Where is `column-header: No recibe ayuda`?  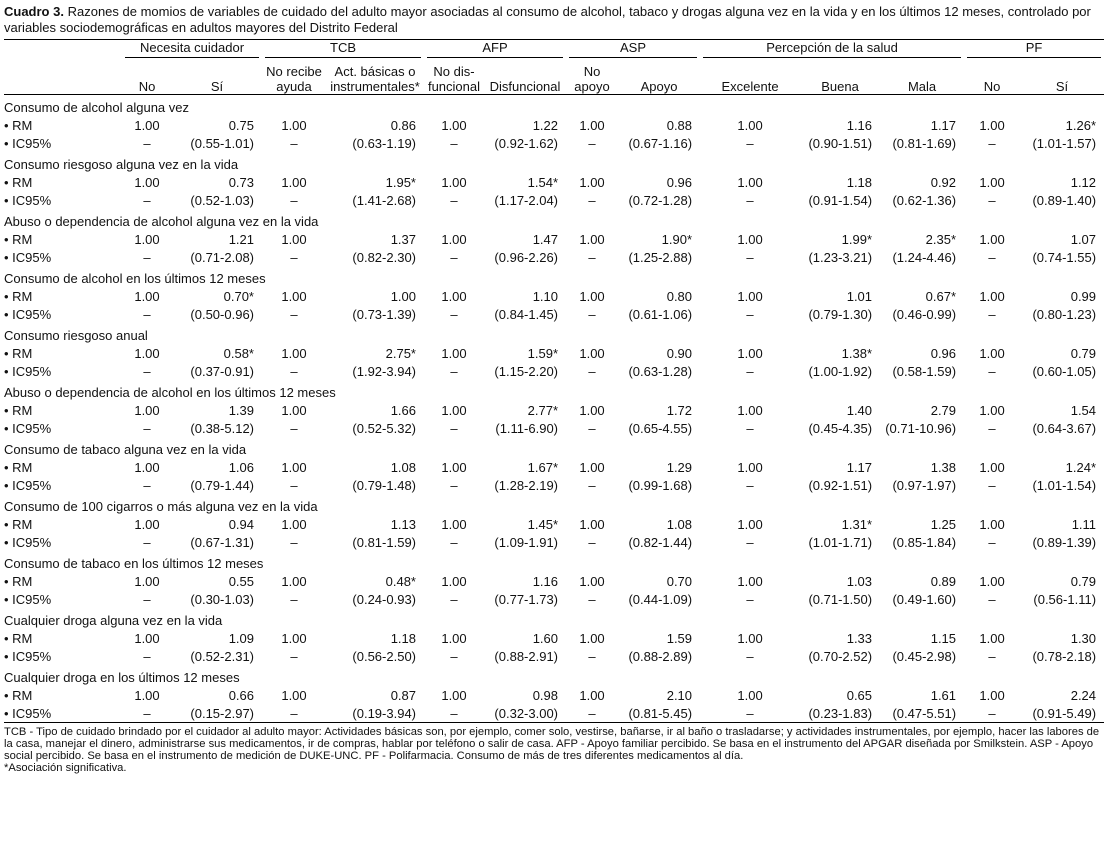
column-header: No recibe ayuda is located at coordinates (294, 79).